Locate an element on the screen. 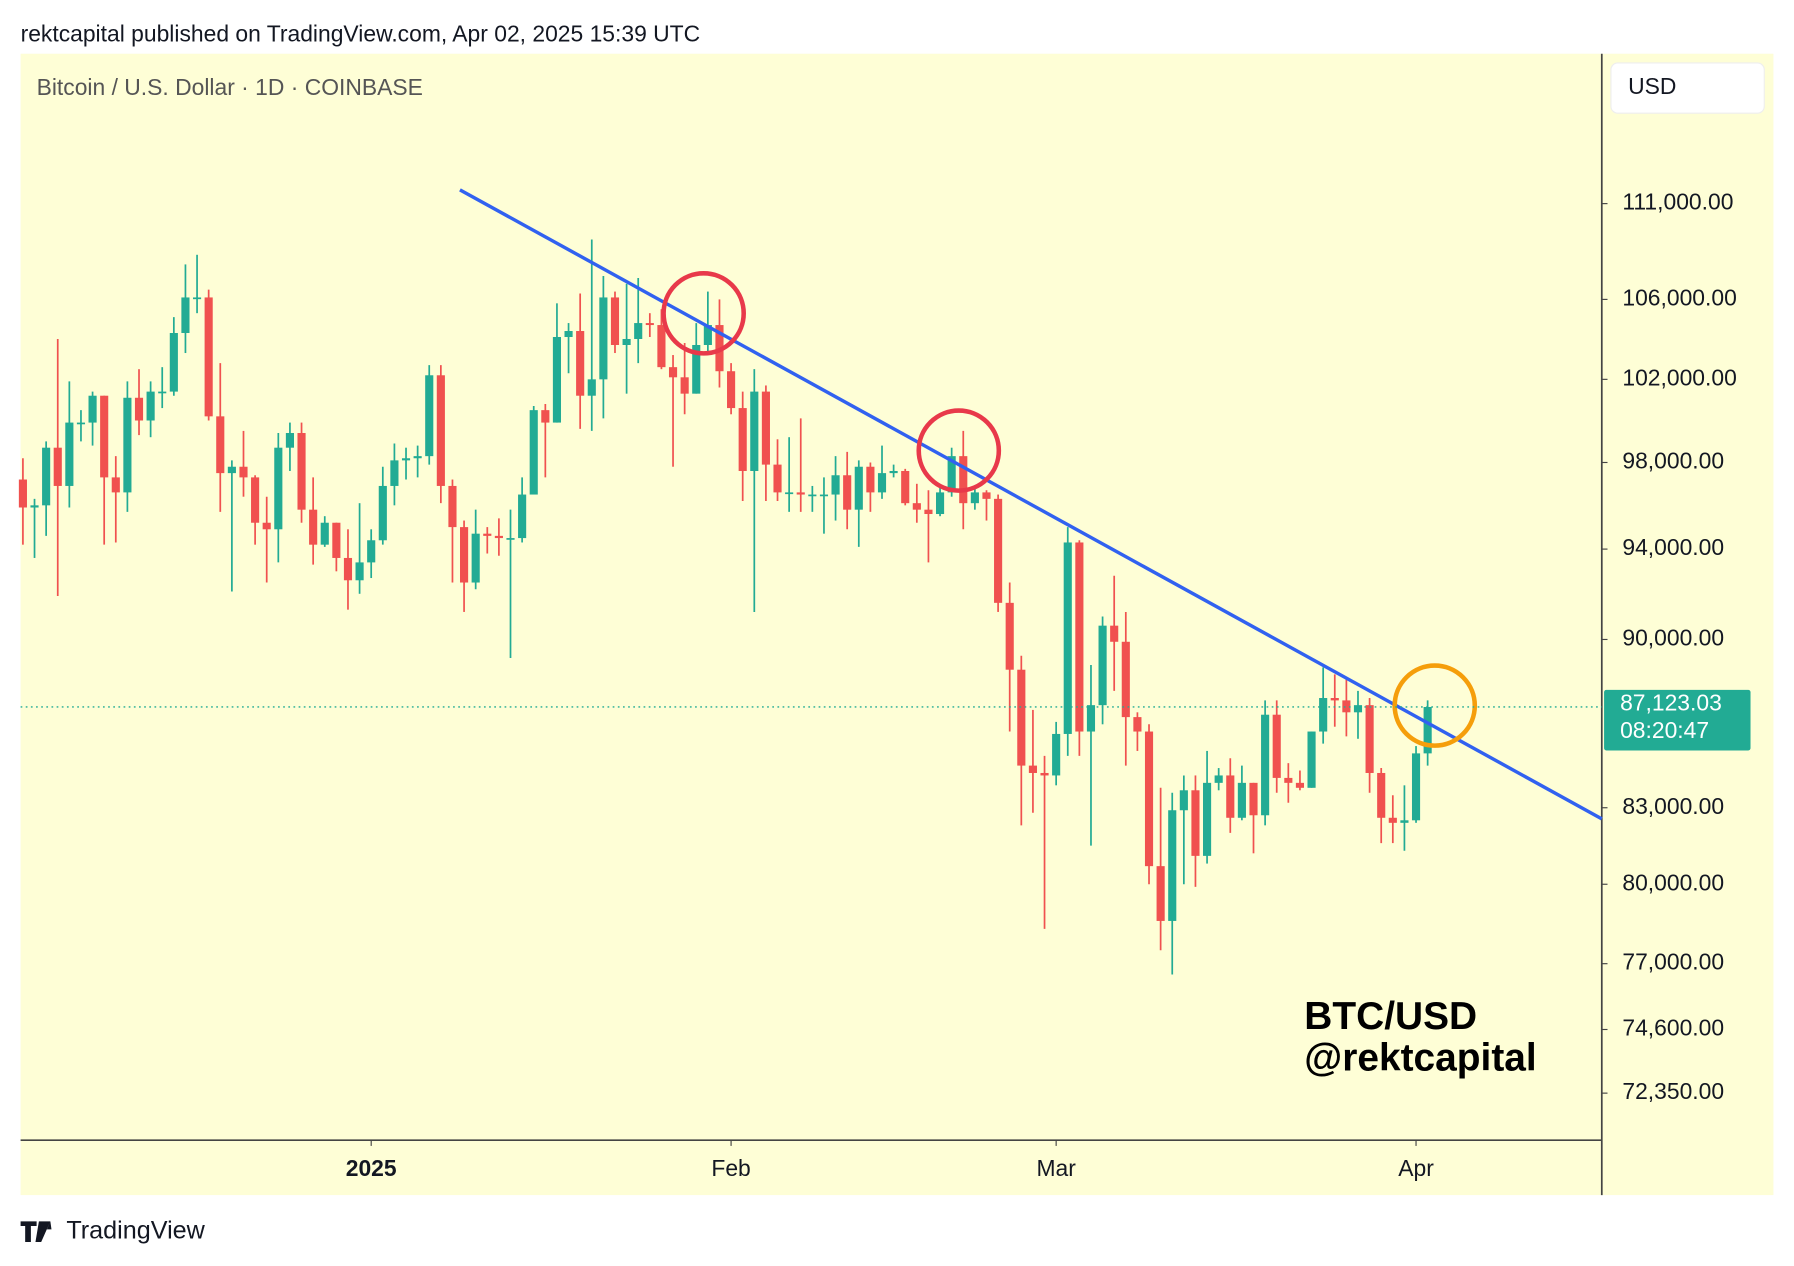  currency-box is located at coordinates (1687, 88).